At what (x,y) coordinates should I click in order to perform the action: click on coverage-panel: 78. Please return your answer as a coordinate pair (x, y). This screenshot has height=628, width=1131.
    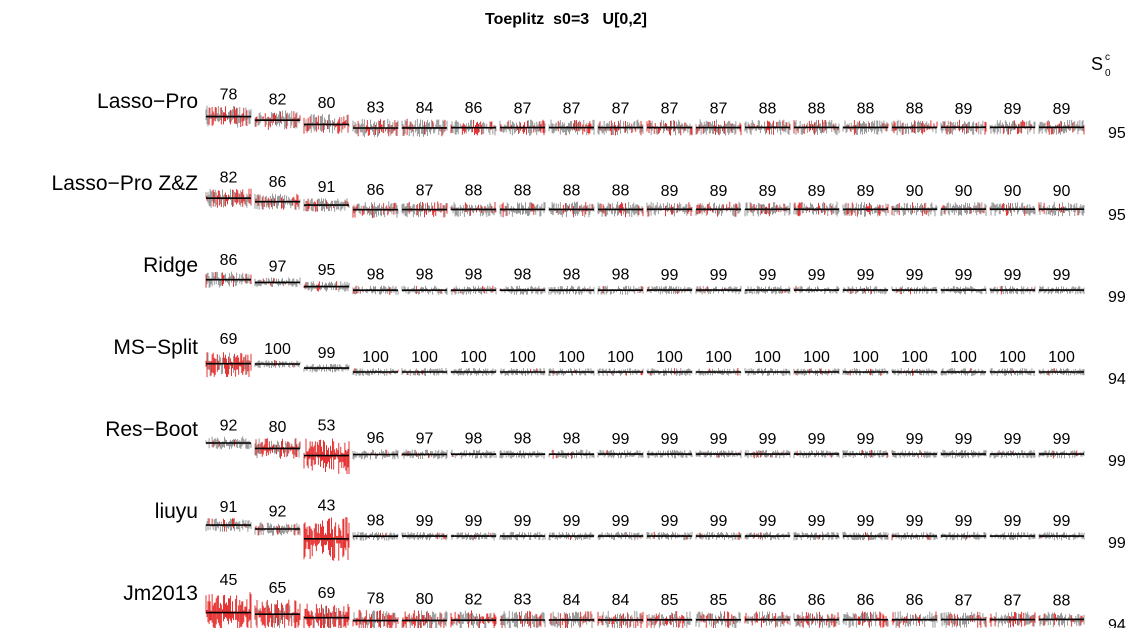
    Looking at the image, I should click on (228, 107).